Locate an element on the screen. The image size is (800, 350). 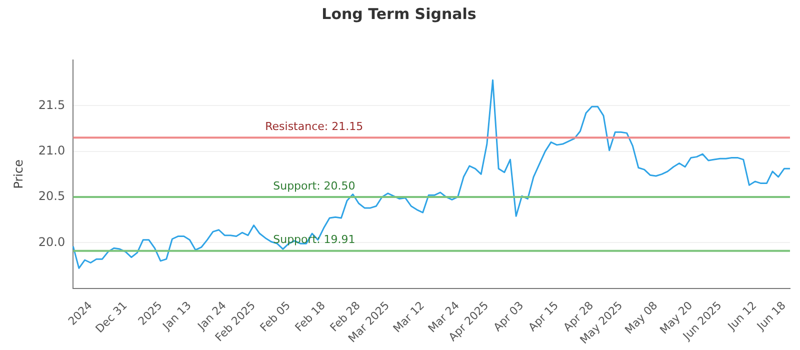
y-axis-title: Price is located at coordinates (18, 174).